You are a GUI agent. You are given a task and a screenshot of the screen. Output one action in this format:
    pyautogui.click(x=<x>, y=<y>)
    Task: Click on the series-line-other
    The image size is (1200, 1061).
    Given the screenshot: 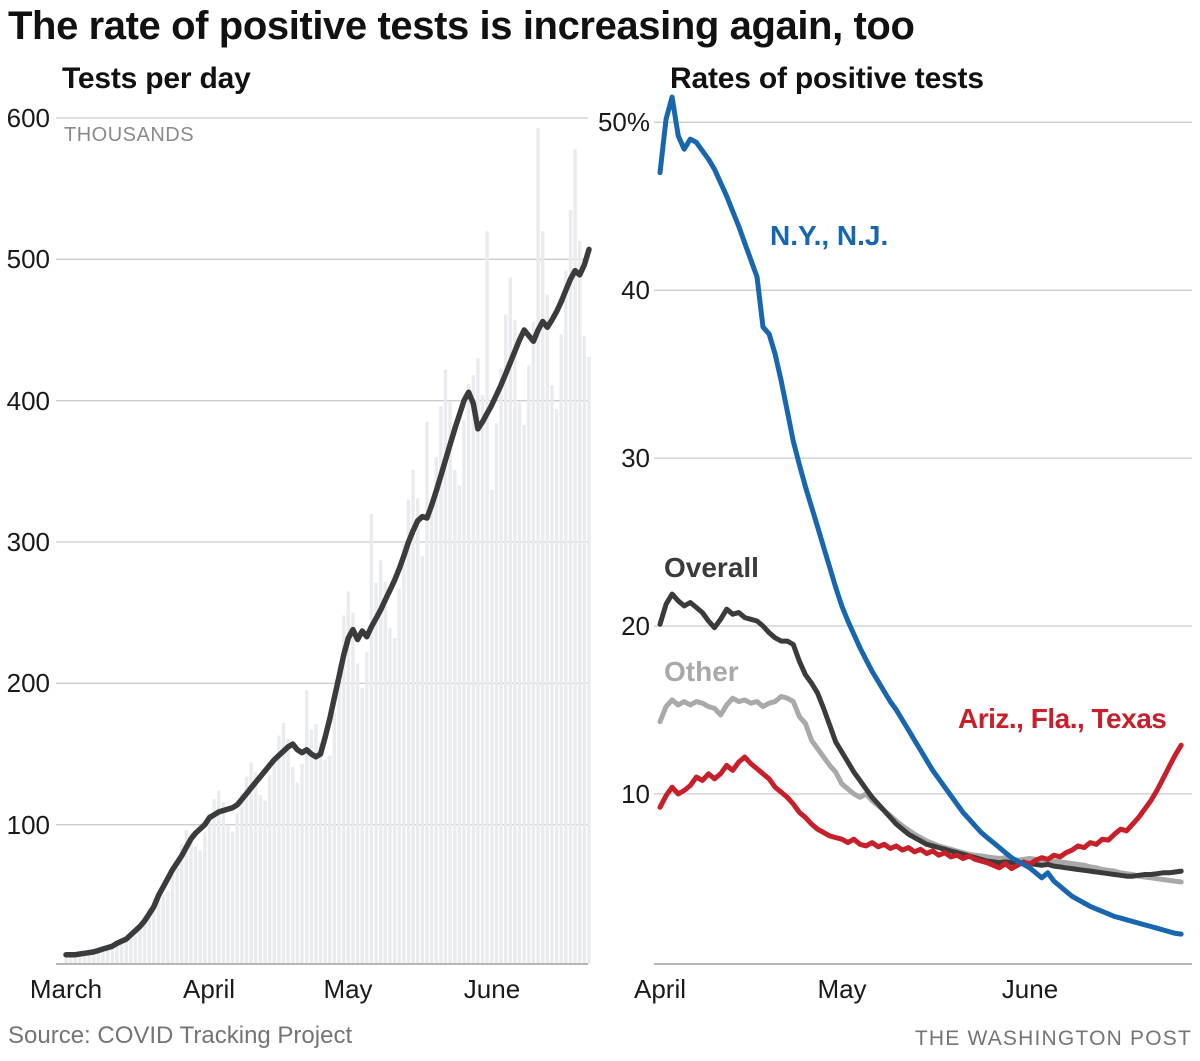 What is the action you would take?
    pyautogui.click(x=920, y=789)
    